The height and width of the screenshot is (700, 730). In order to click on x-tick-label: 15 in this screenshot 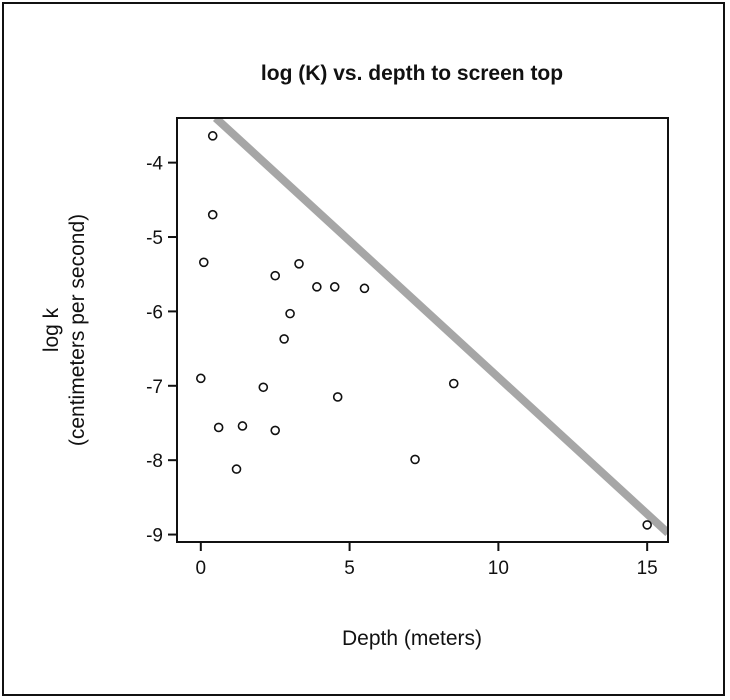, I will do `click(647, 568)`.